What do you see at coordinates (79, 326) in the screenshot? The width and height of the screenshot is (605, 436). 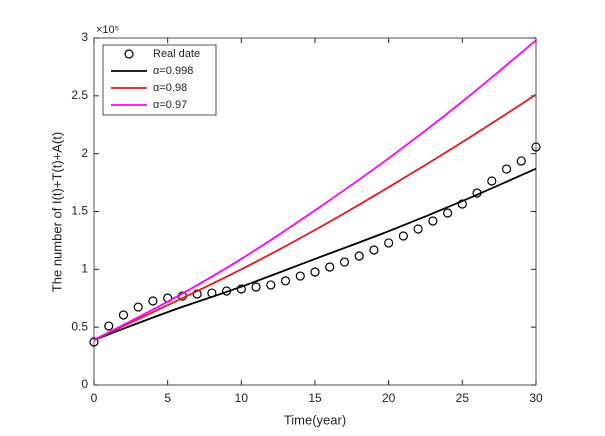 I see `y-tick-label: 0.5` at bounding box center [79, 326].